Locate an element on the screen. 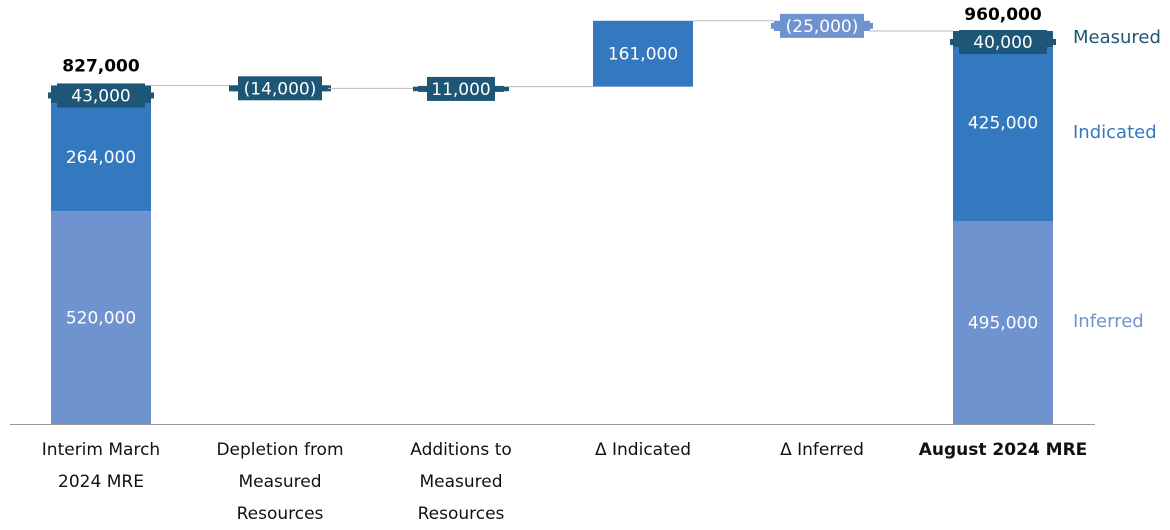 The image size is (1170, 530). label-delta-indicated: 161,000 is located at coordinates (643, 55).